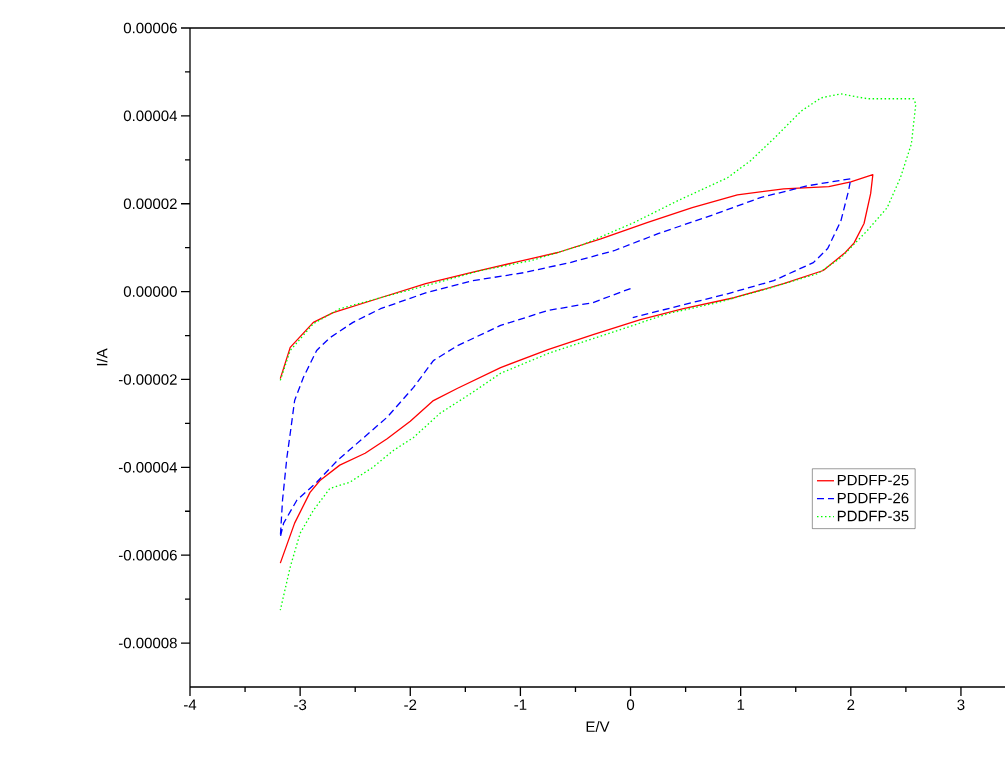 This screenshot has width=1005, height=776. Describe the element at coordinates (630, 705) in the screenshot. I see `x-tick-label: 0` at that location.